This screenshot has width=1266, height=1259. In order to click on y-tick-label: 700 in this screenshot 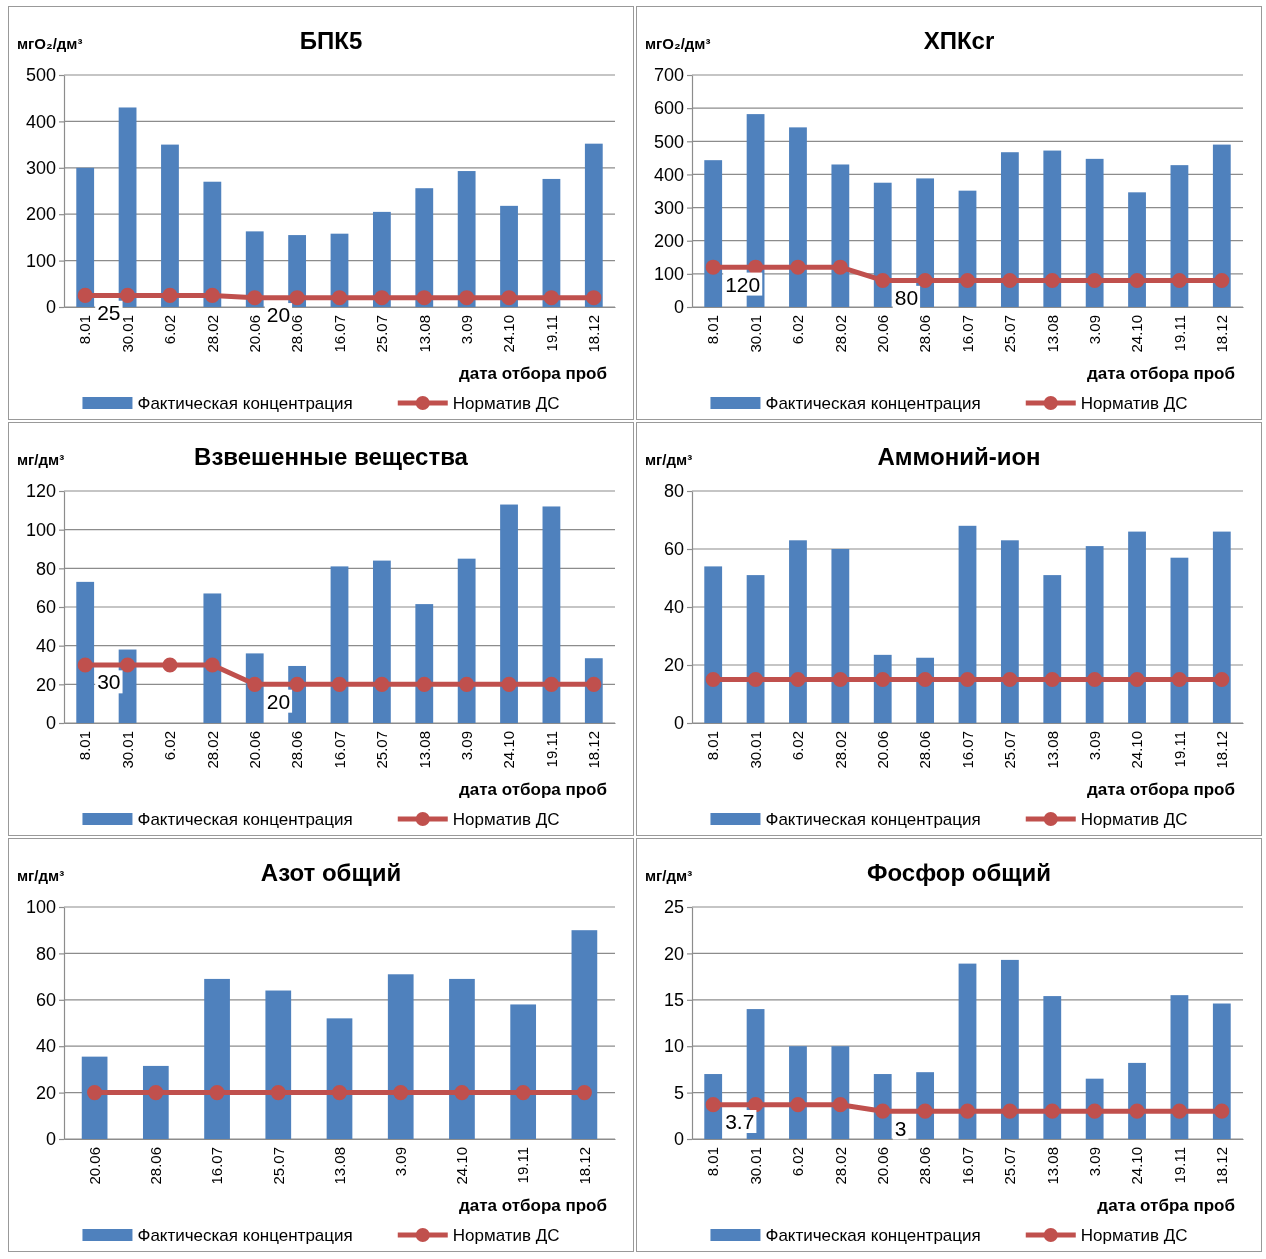, I will do `click(668, 75)`.